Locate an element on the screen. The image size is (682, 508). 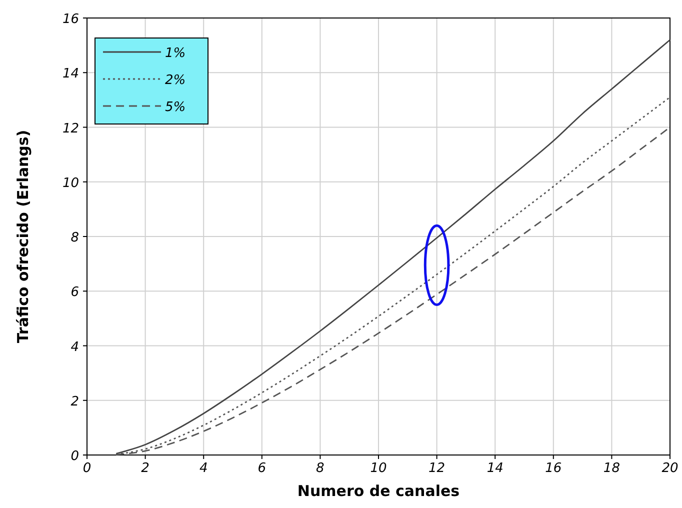
x-tick-label: 20 is located at coordinates (670, 468).